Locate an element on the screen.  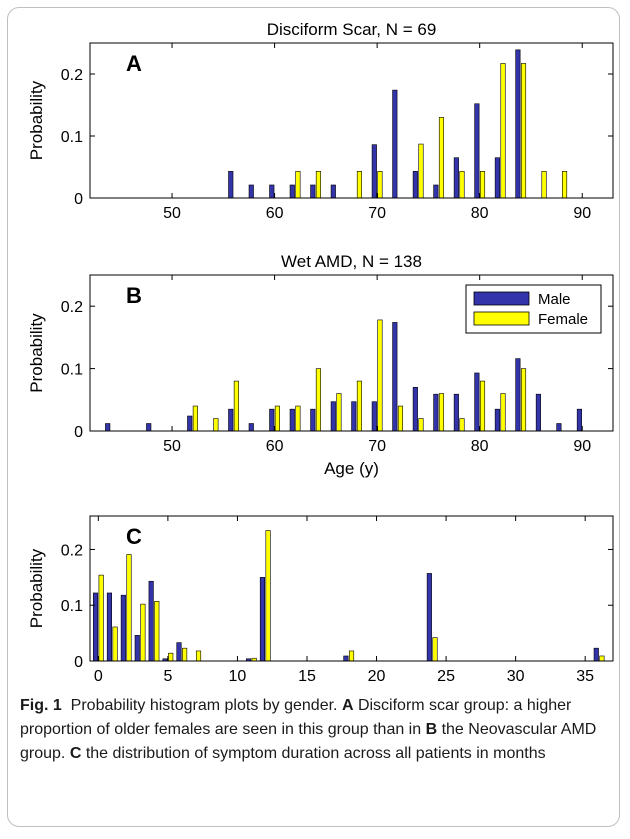
x-tick-label: 50 is located at coordinates (172, 446).